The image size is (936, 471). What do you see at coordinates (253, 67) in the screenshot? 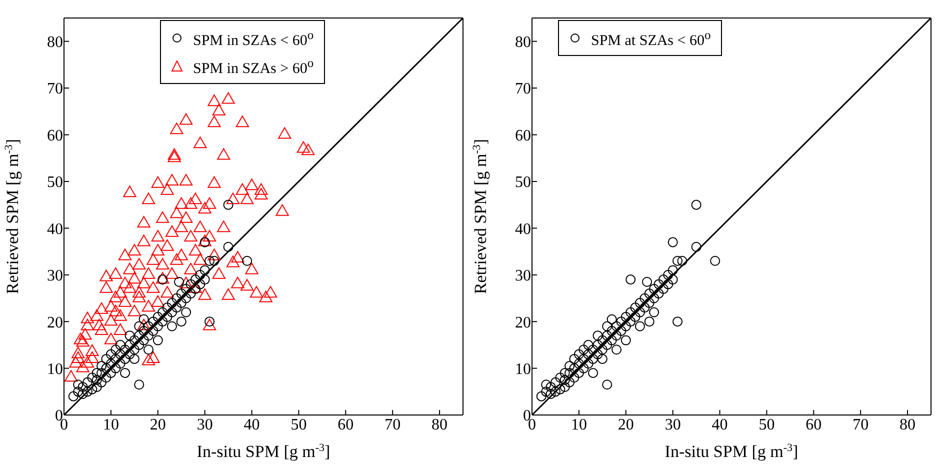
I see `legend-label: SPM in SZAs > 60$^{o}$` at bounding box center [253, 67].